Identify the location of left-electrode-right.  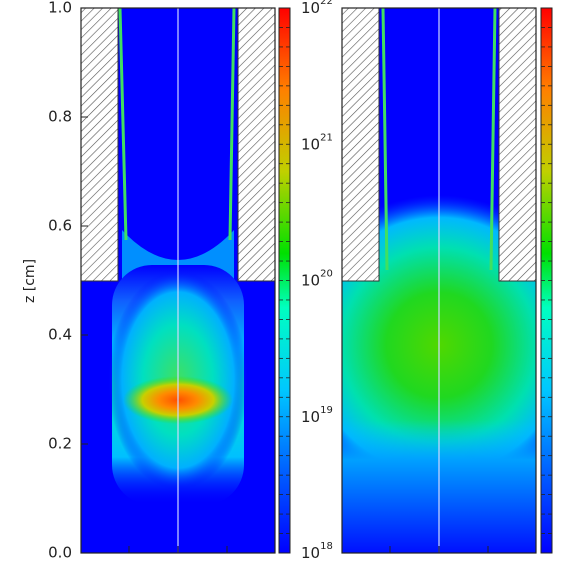
(256, 144).